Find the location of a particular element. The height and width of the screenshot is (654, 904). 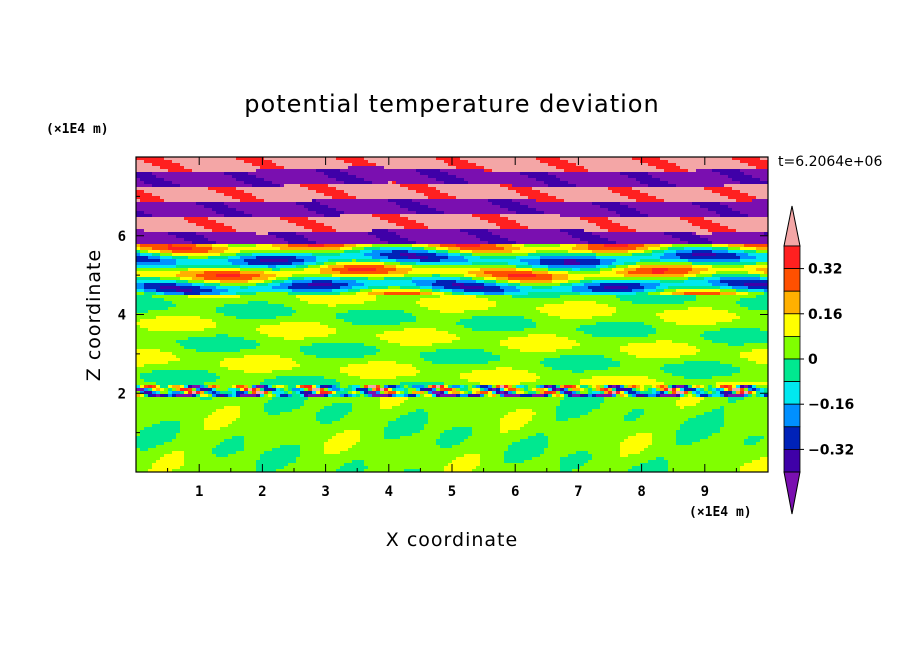

y-tick-label: 6 is located at coordinates (122, 237).